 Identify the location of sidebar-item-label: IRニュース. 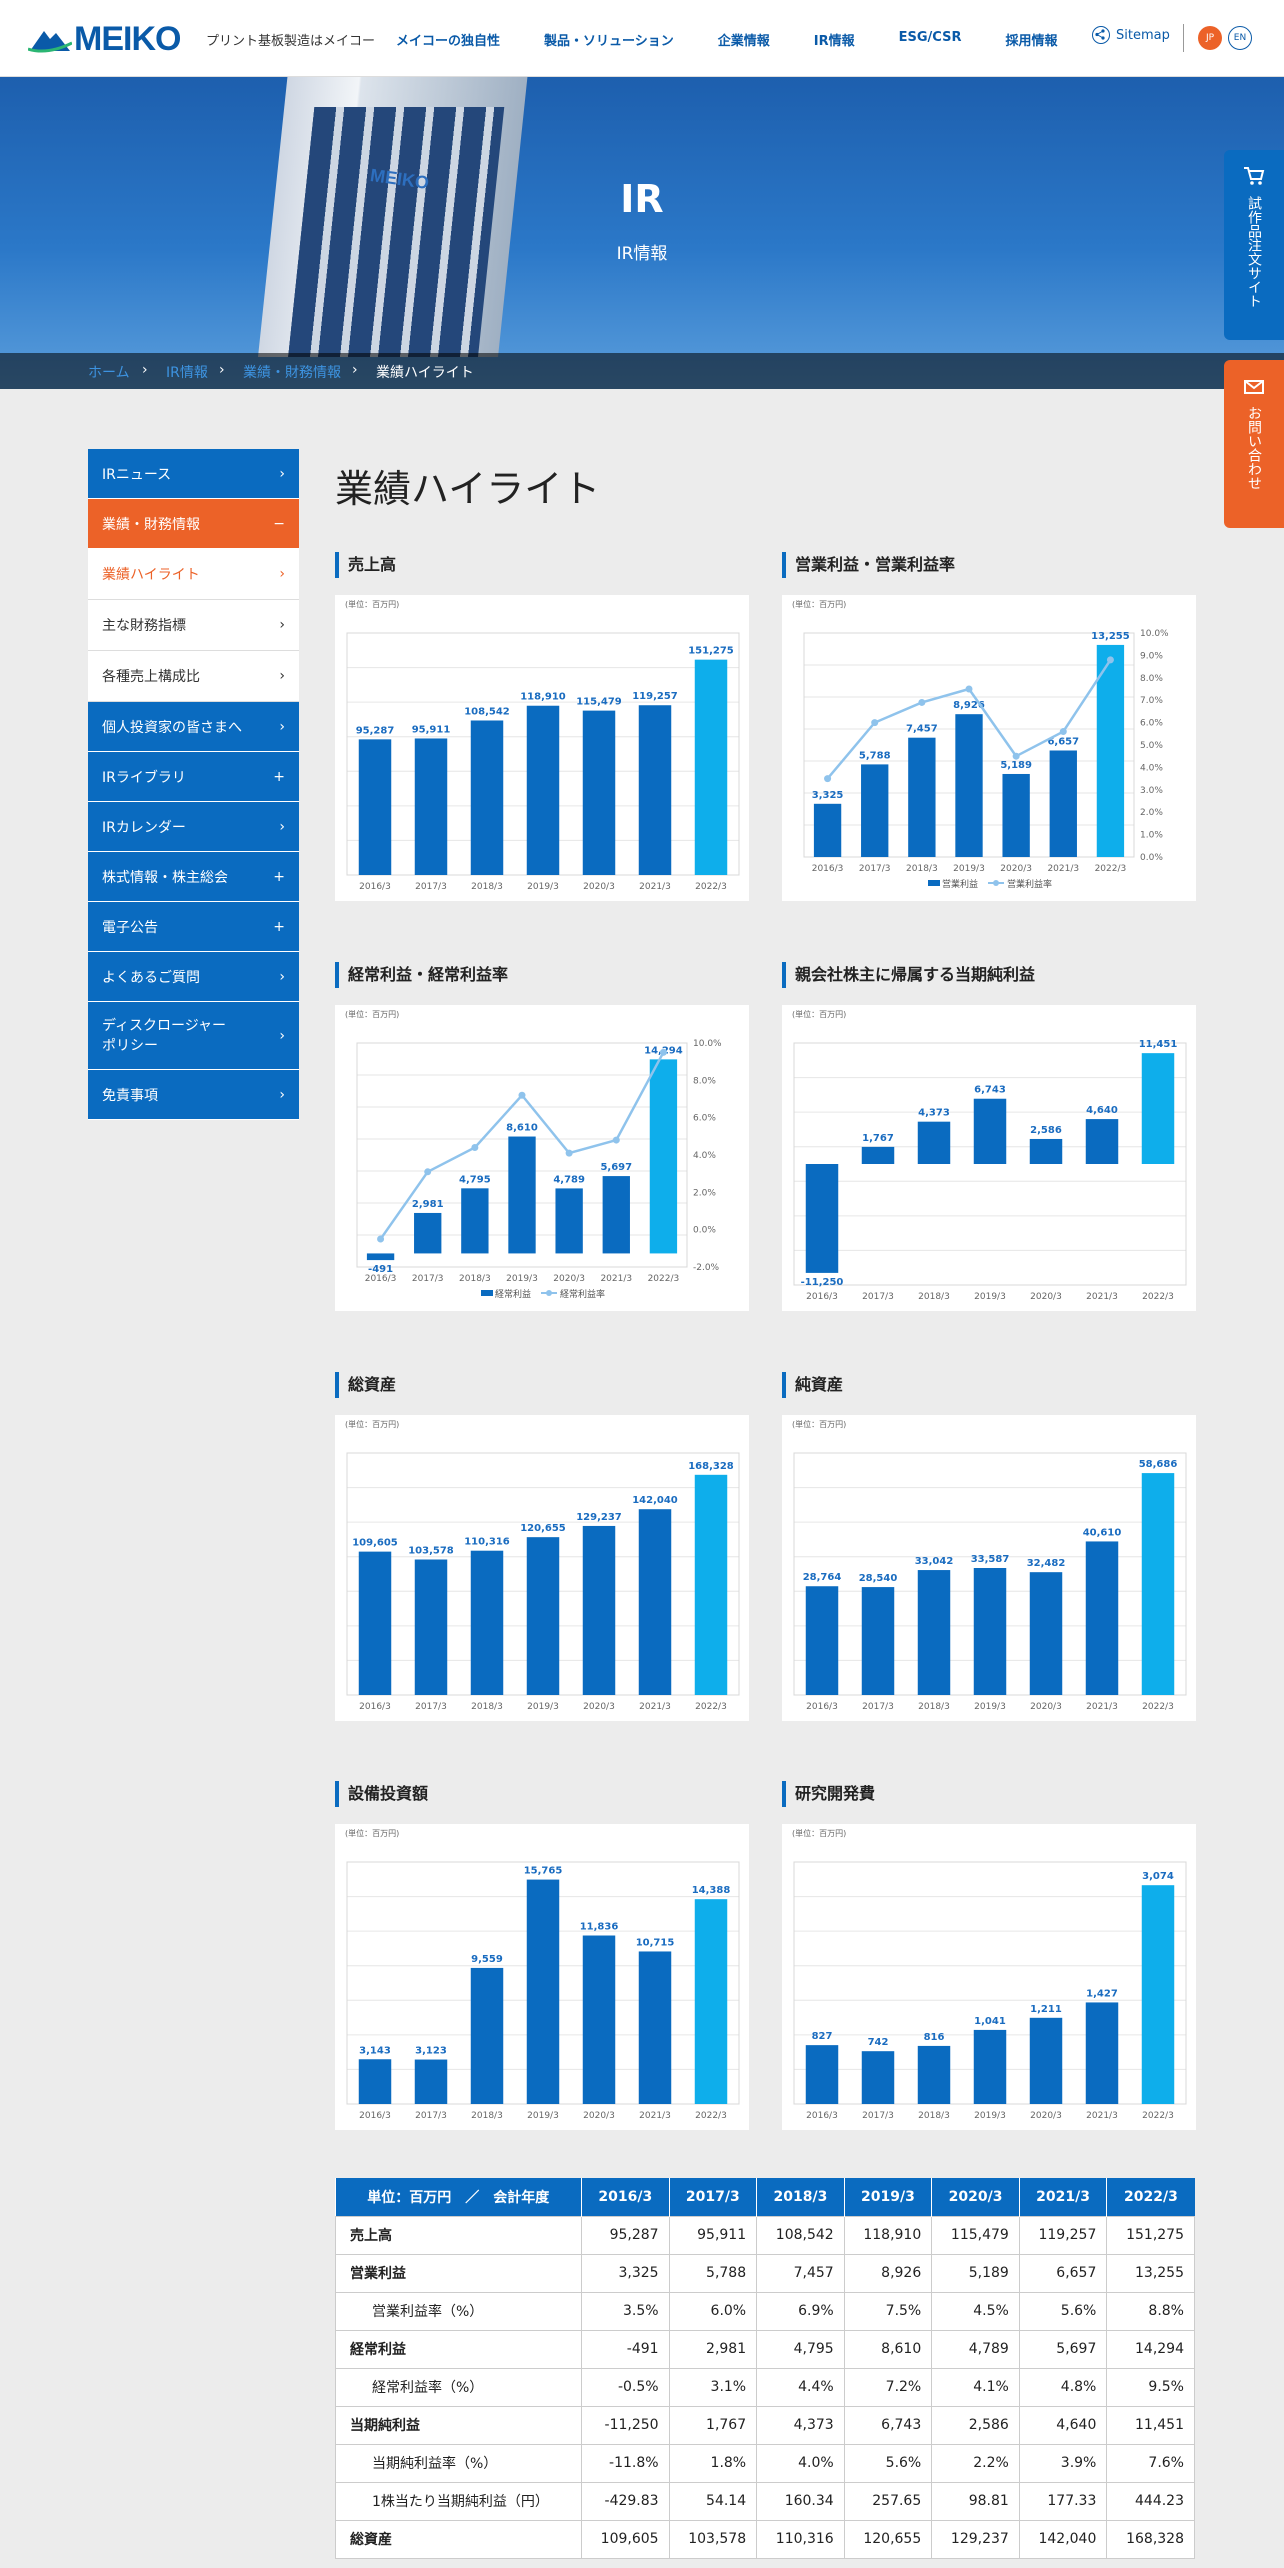
(137, 474).